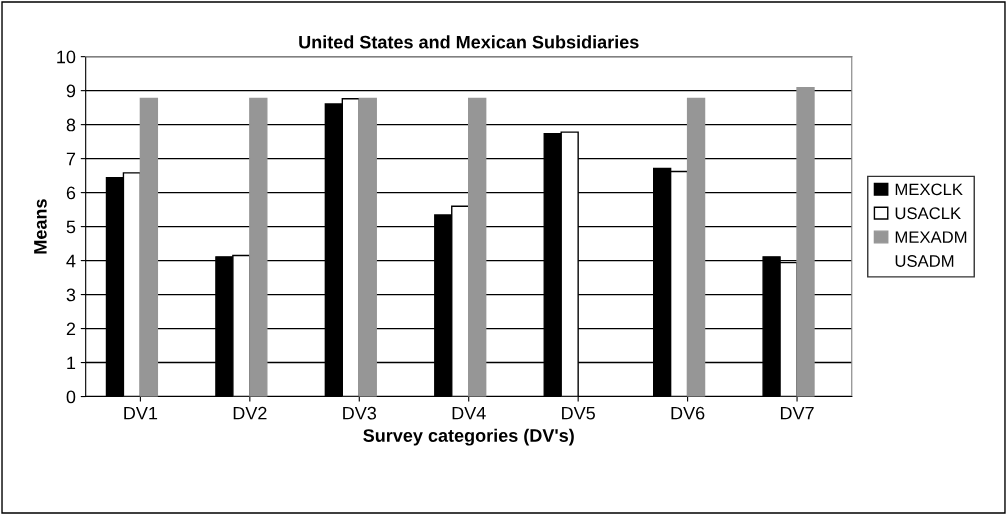 The image size is (1008, 515). I want to click on x-axis-title: Survey categories (DV's), so click(468, 437).